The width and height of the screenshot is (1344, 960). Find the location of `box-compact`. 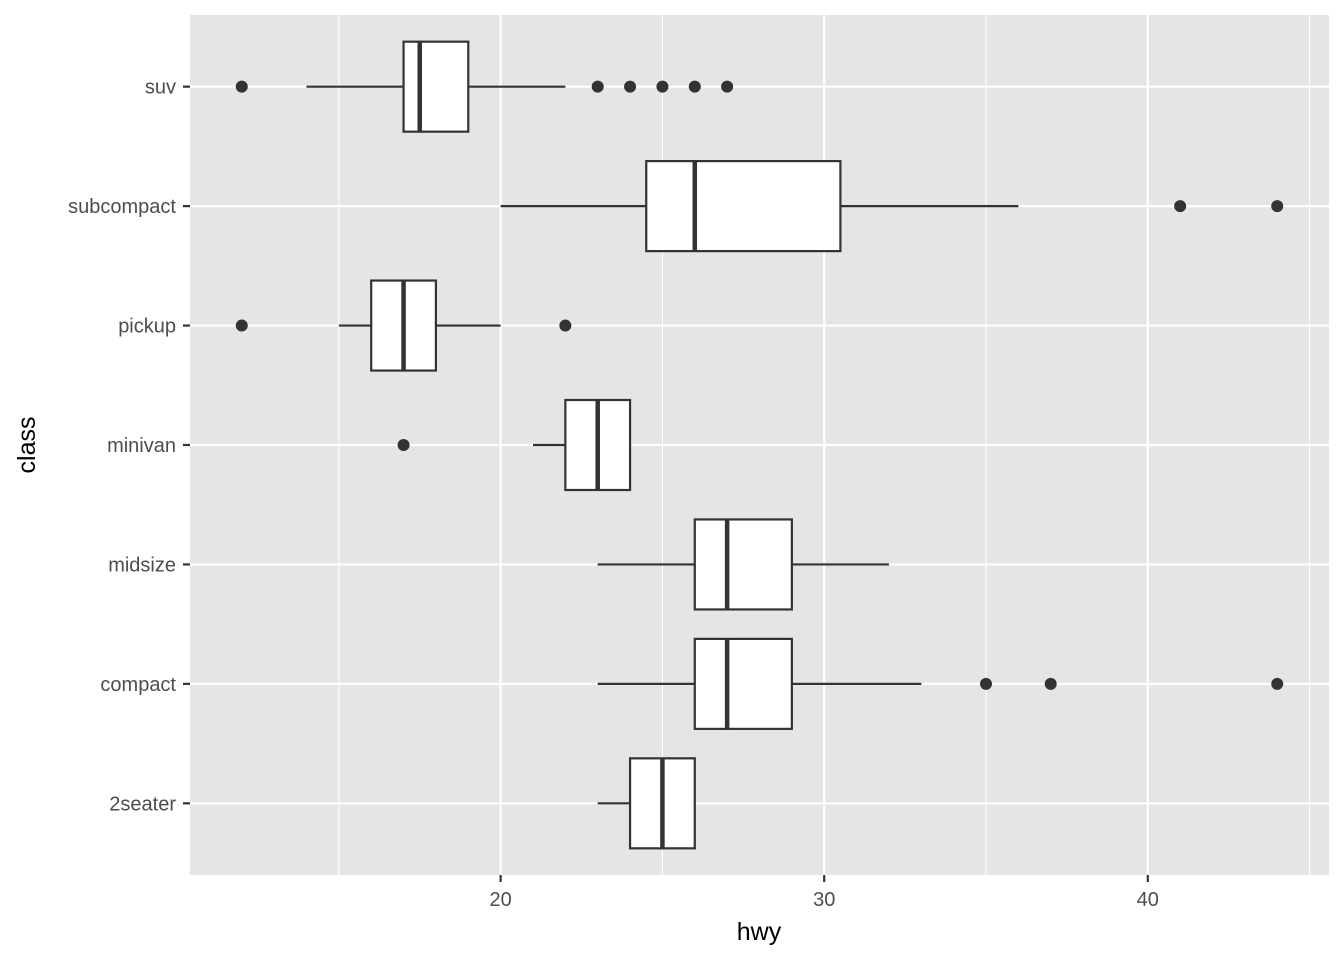

box-compact is located at coordinates (940, 683).